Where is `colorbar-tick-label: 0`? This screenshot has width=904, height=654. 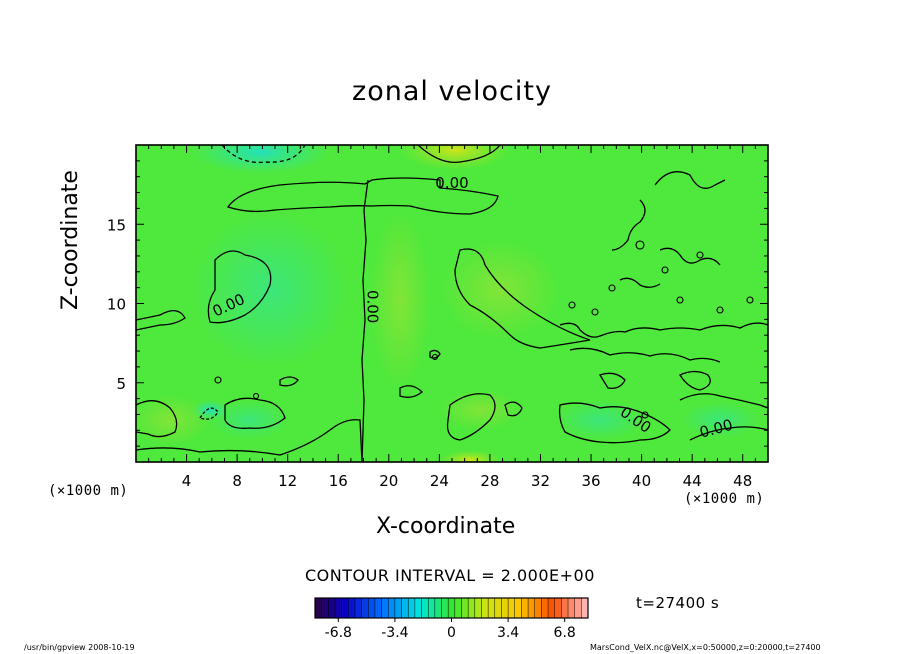
colorbar-tick-label: 0 is located at coordinates (451, 633).